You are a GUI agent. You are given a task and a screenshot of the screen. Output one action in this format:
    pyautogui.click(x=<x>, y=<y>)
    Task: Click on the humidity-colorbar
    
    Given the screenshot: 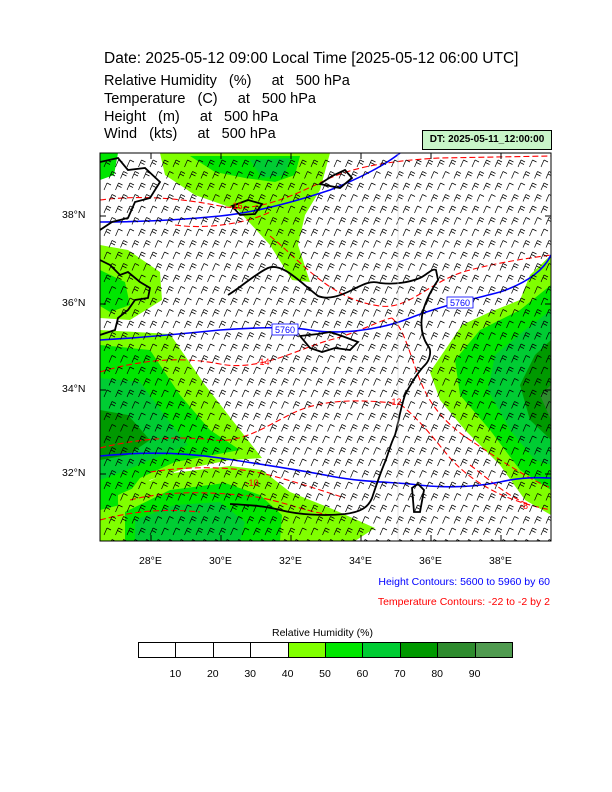 What is the action you would take?
    pyautogui.click(x=325, y=650)
    